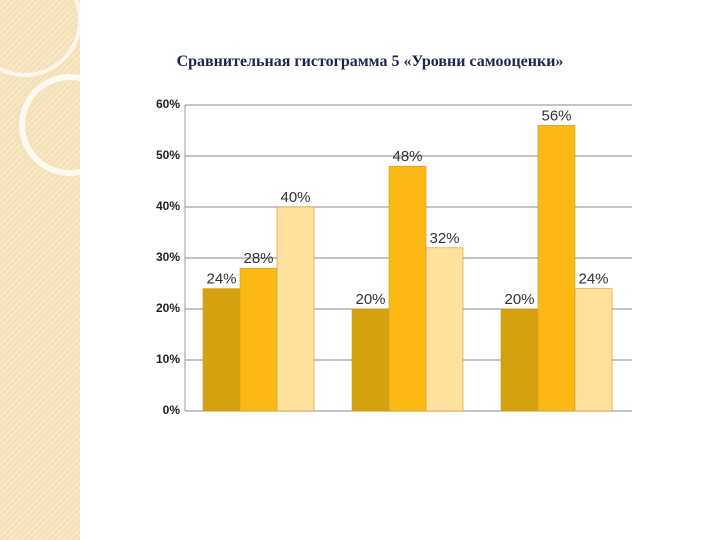 The image size is (720, 540). I want to click on y-tick-label: 10%, so click(168, 359).